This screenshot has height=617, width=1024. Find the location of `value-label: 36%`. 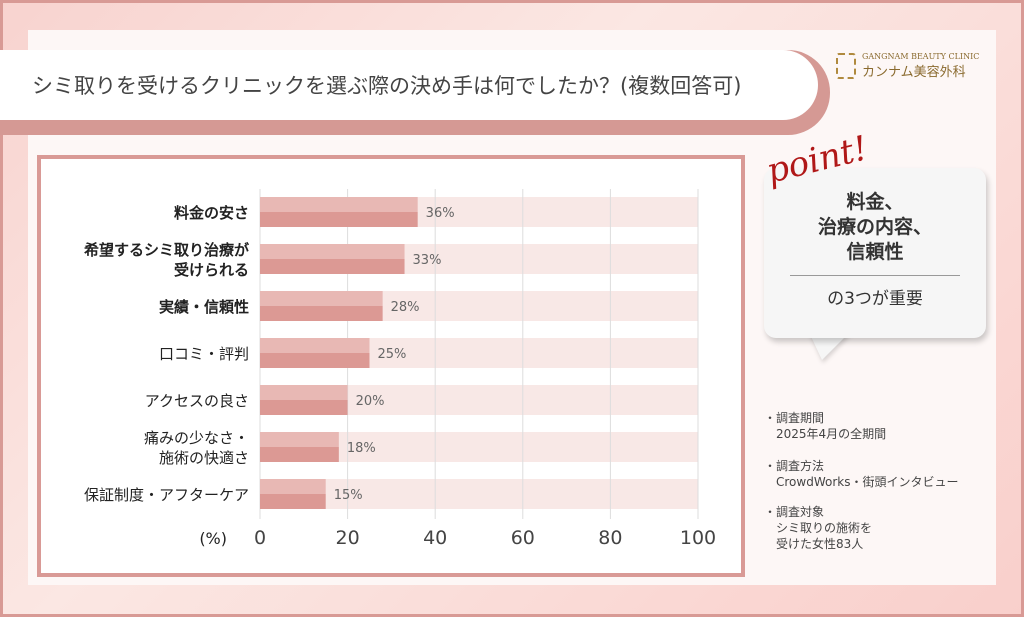

value-label: 36% is located at coordinates (440, 213).